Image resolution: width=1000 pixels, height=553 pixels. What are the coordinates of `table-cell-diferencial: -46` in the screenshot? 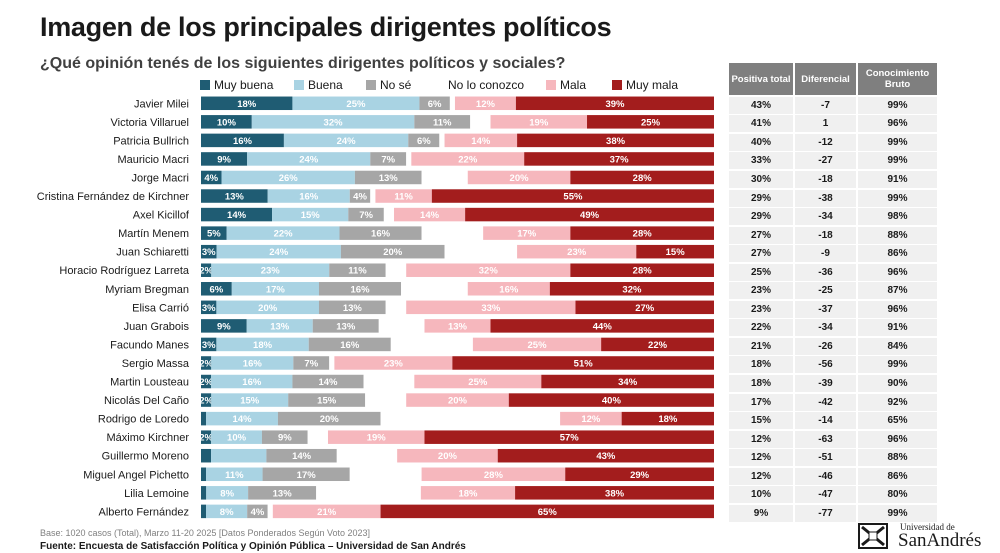 It's located at (825, 476).